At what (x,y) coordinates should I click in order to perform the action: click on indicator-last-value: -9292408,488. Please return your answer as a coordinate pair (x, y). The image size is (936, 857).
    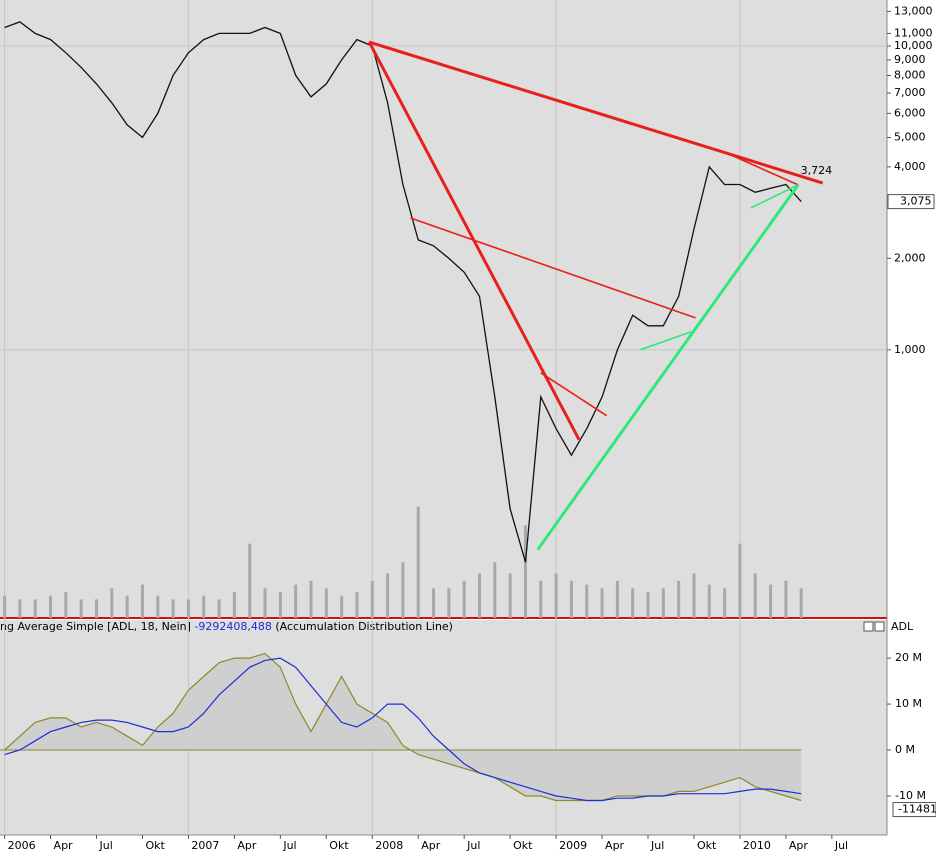
    Looking at the image, I should click on (232, 626).